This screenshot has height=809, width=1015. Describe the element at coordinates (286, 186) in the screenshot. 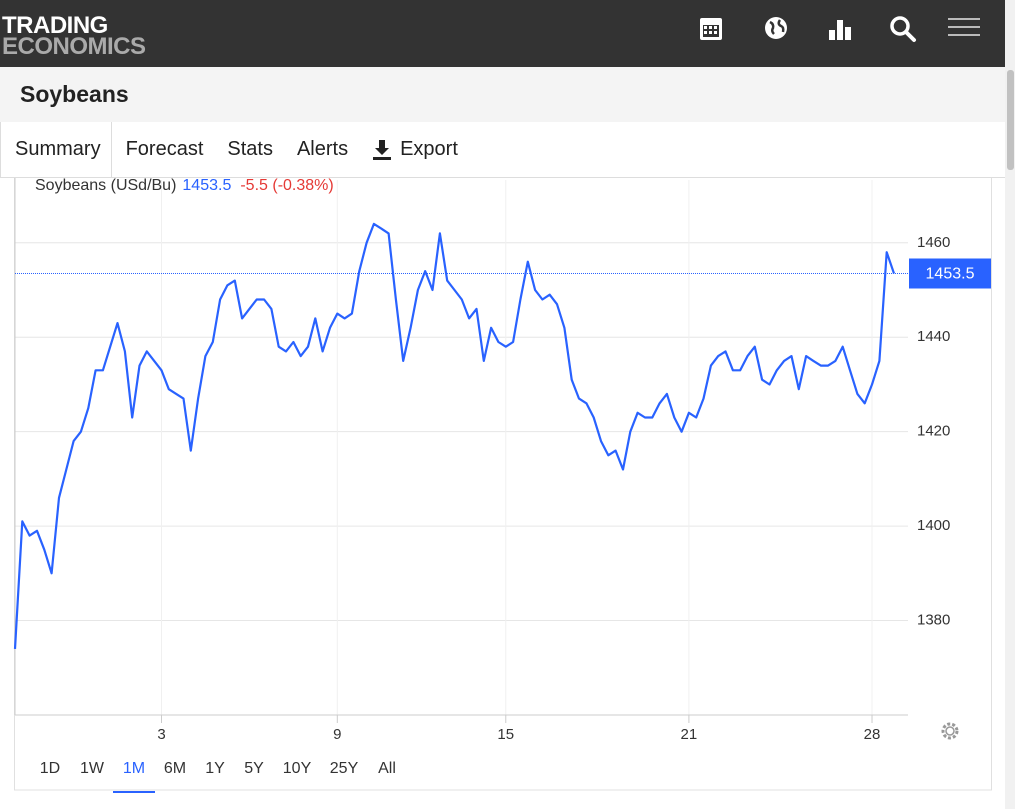

I see `legend-item: -5.5 (-0.38%)` at that location.